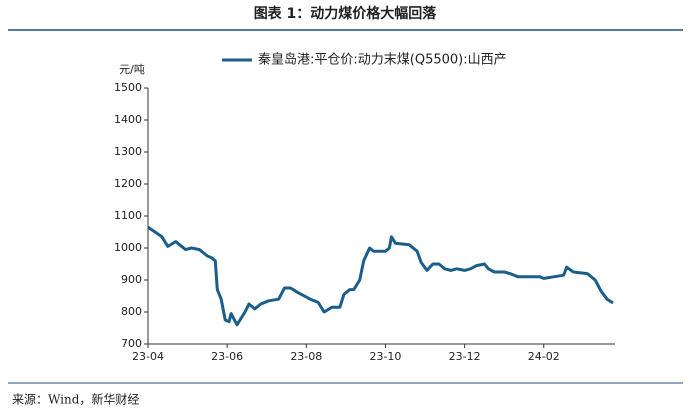  Describe the element at coordinates (75, 399) in the screenshot. I see `source: 来源：Wind，新华财经` at that location.